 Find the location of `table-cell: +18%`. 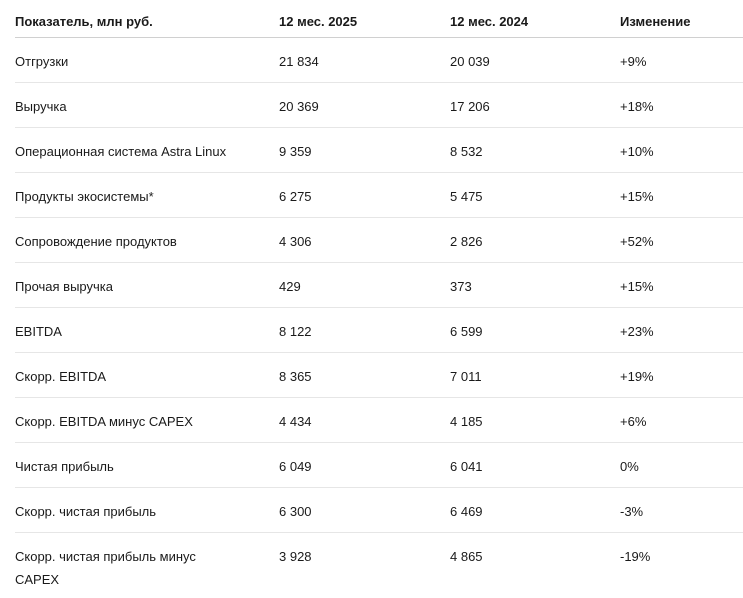

table-cell: +18% is located at coordinates (637, 106).